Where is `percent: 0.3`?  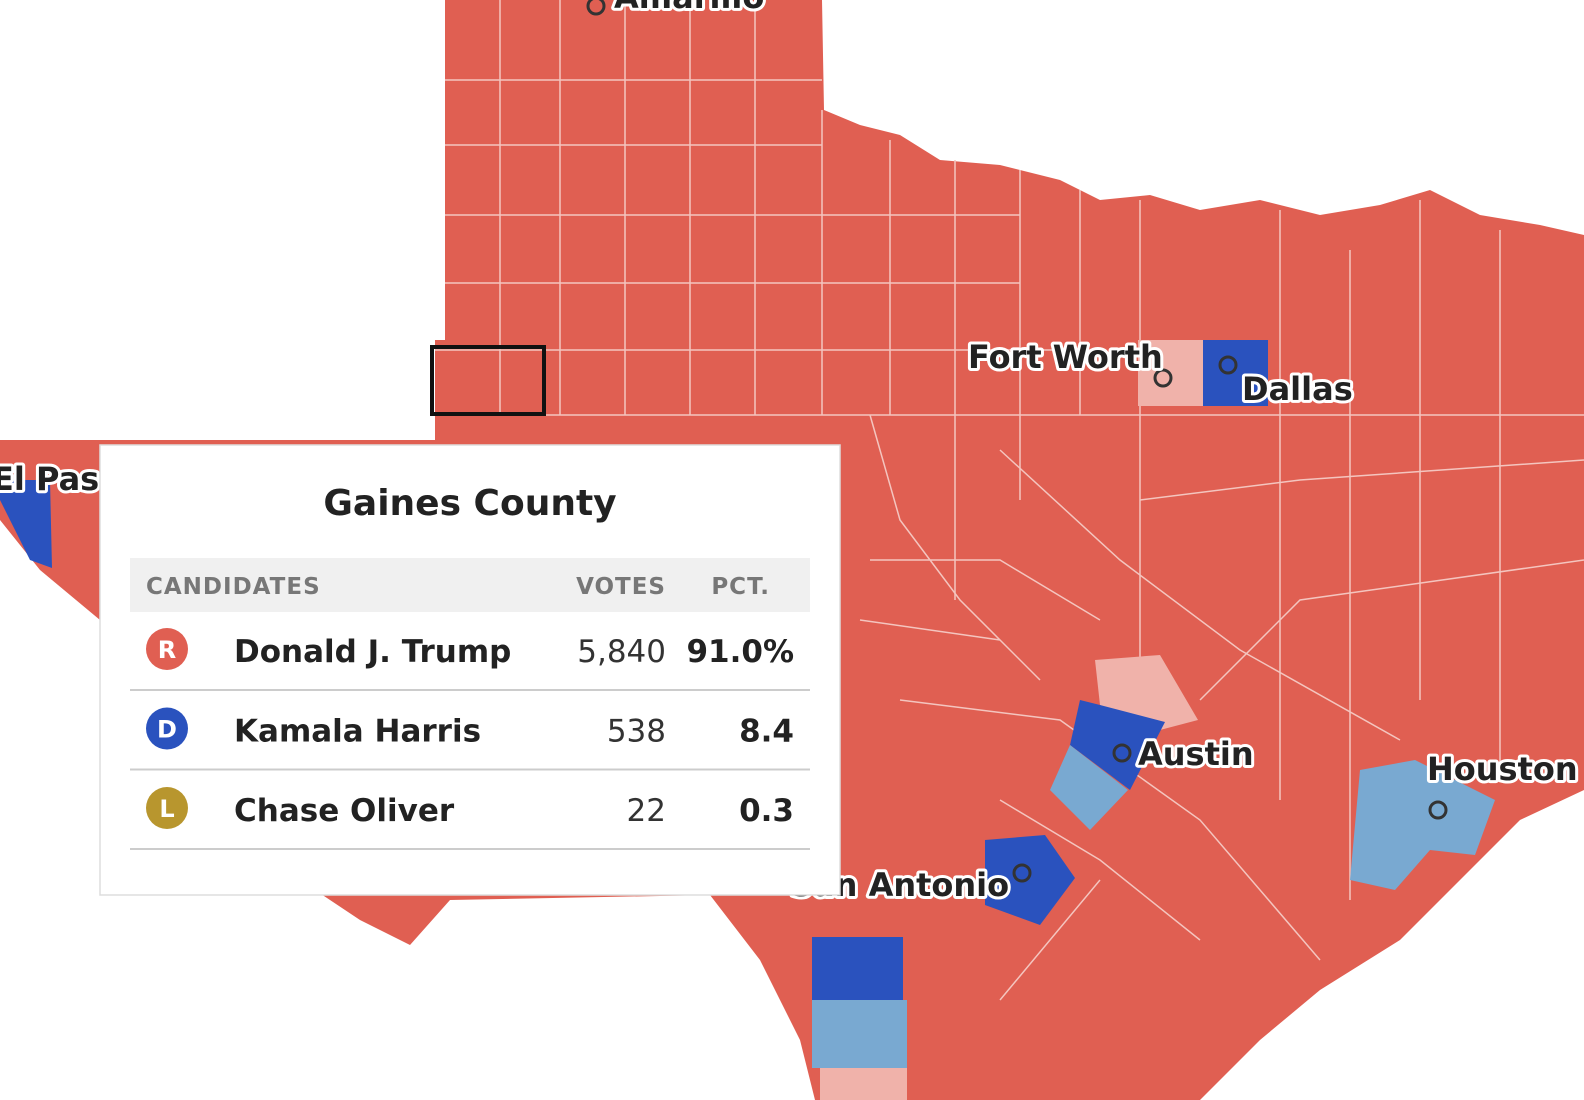
percent: 0.3 is located at coordinates (766, 811).